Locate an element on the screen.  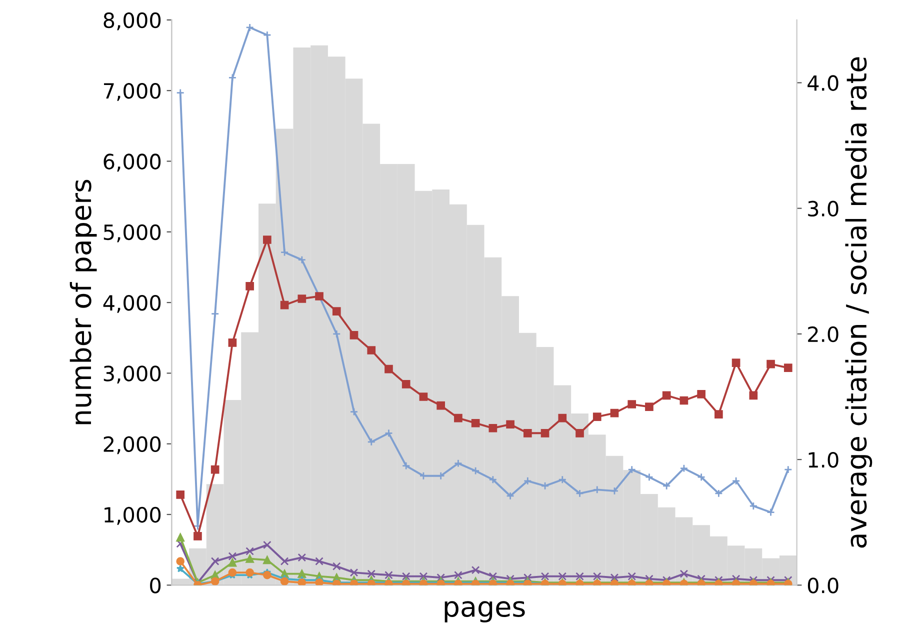
y-tick-label: 2,000 is located at coordinates (132, 445).